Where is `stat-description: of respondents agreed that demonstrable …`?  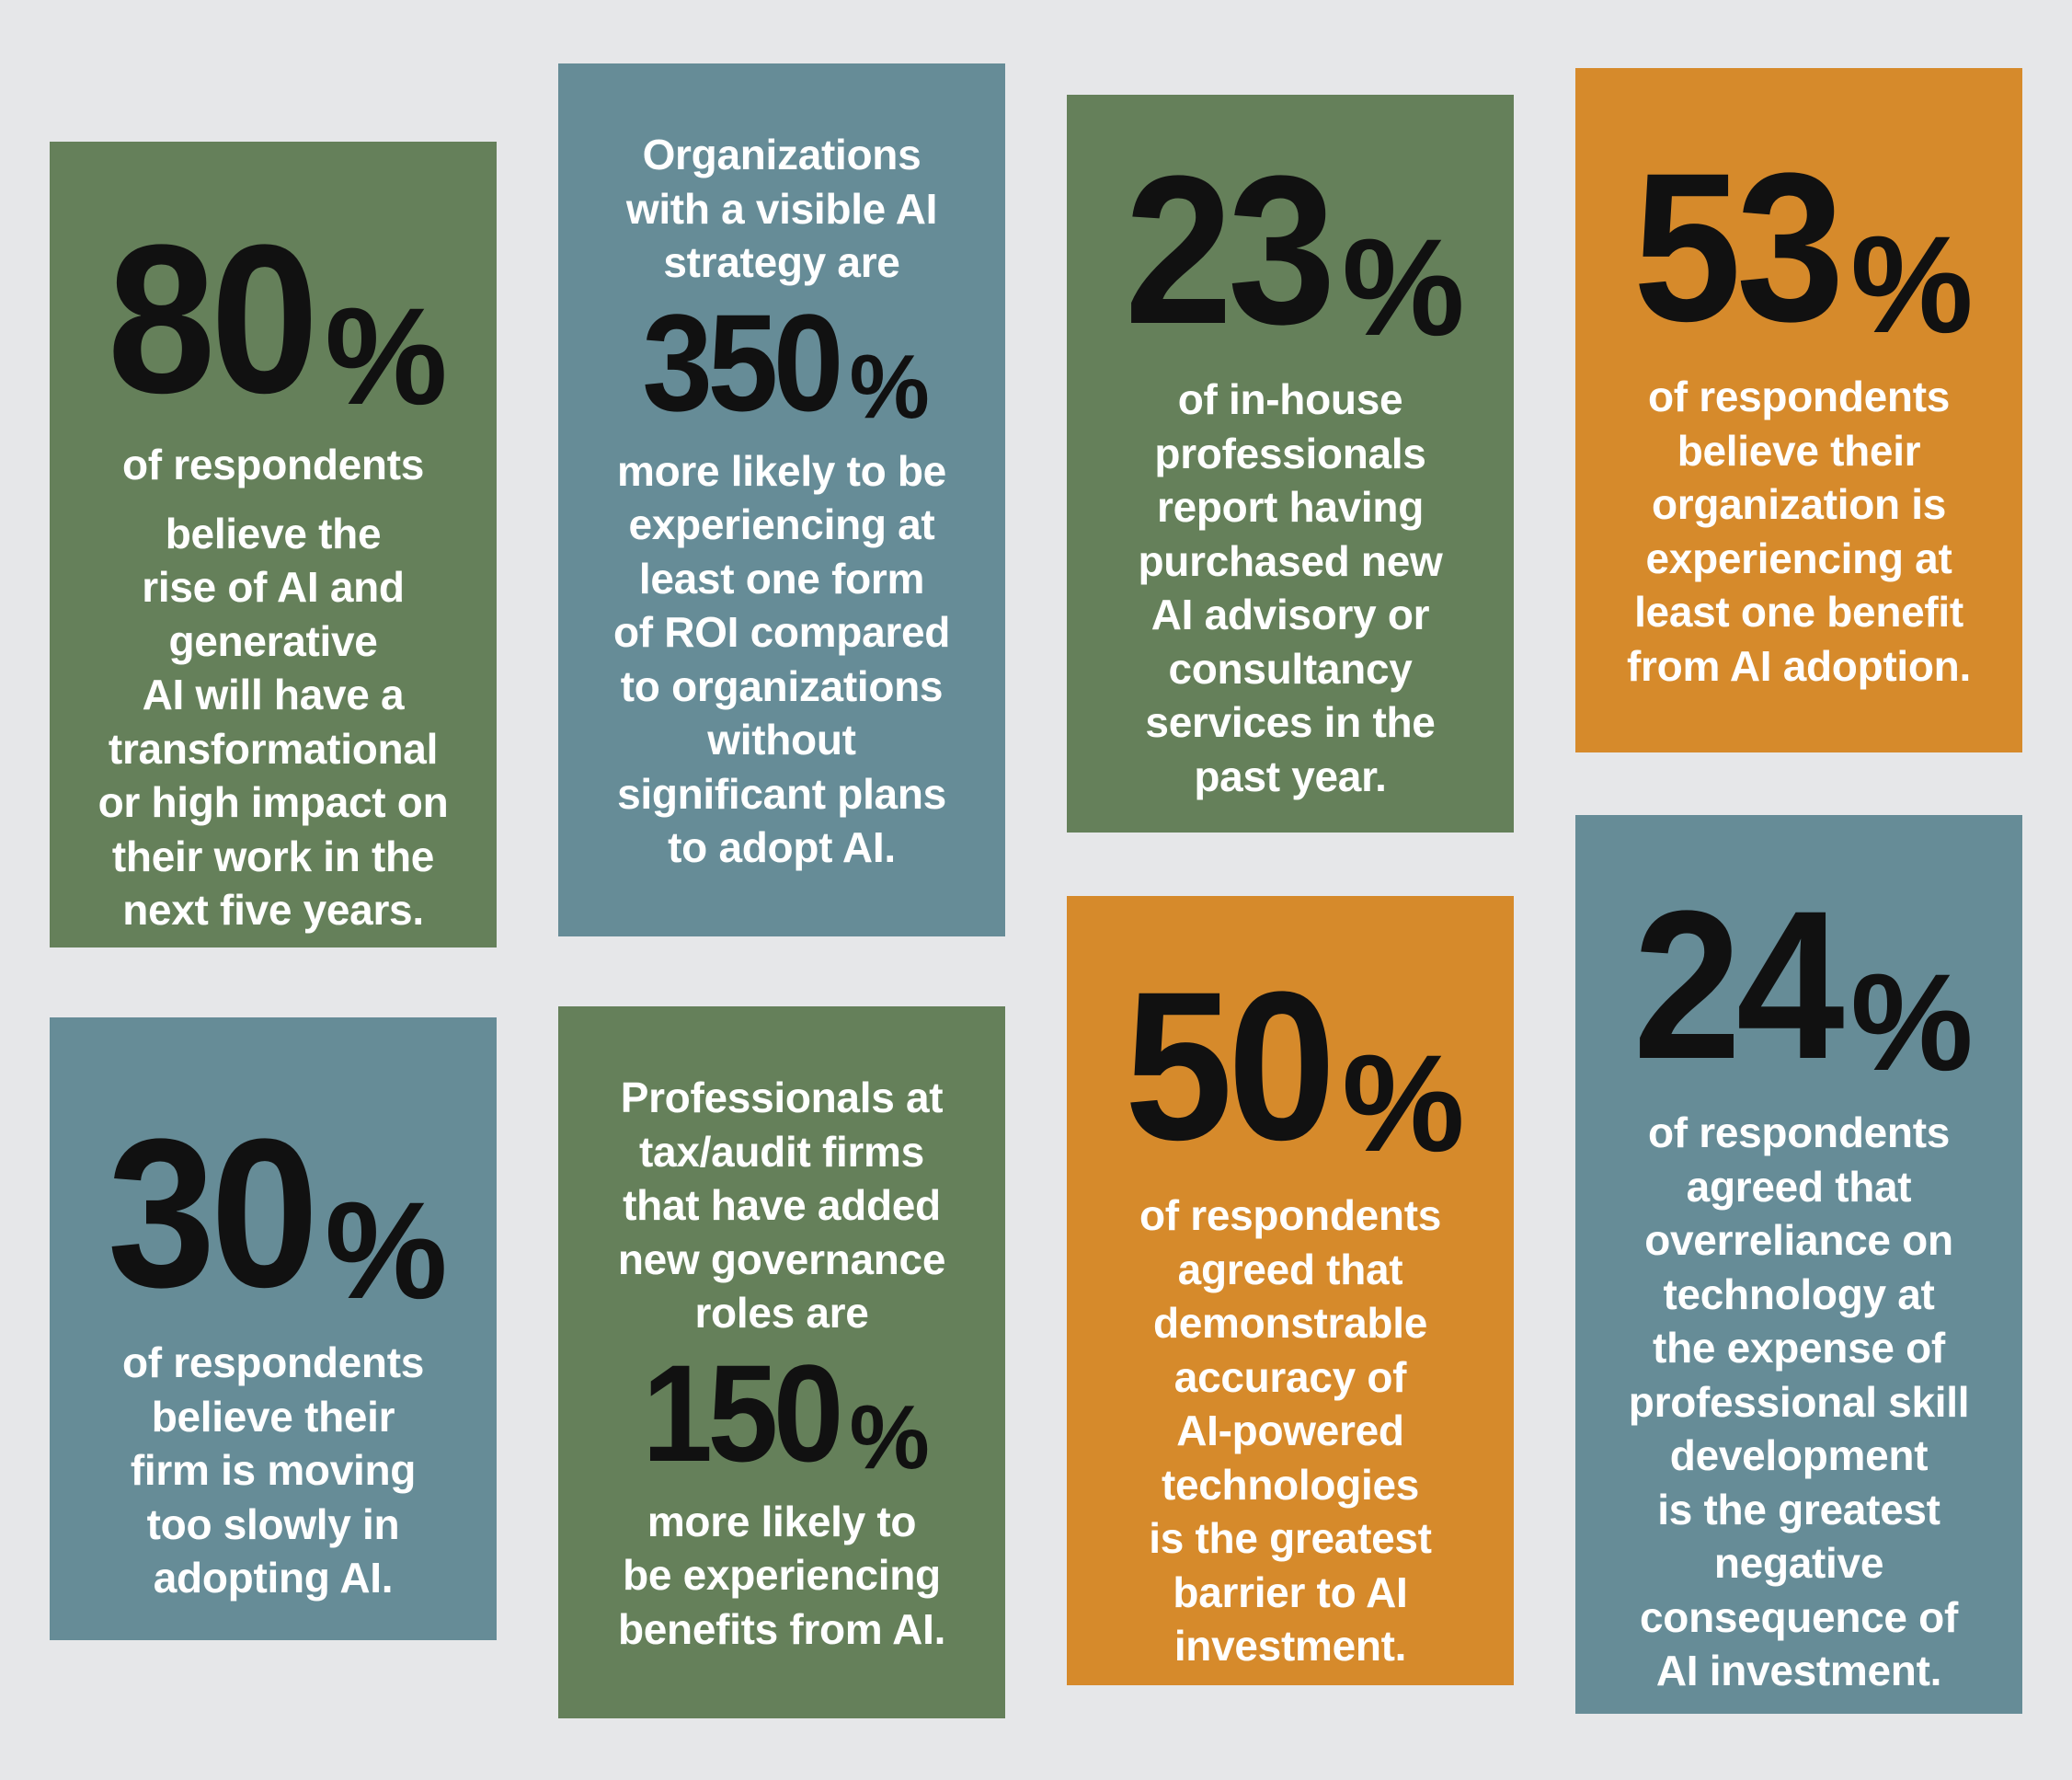
stat-description: of respondents agreed that demonstrable … is located at coordinates (1290, 1430).